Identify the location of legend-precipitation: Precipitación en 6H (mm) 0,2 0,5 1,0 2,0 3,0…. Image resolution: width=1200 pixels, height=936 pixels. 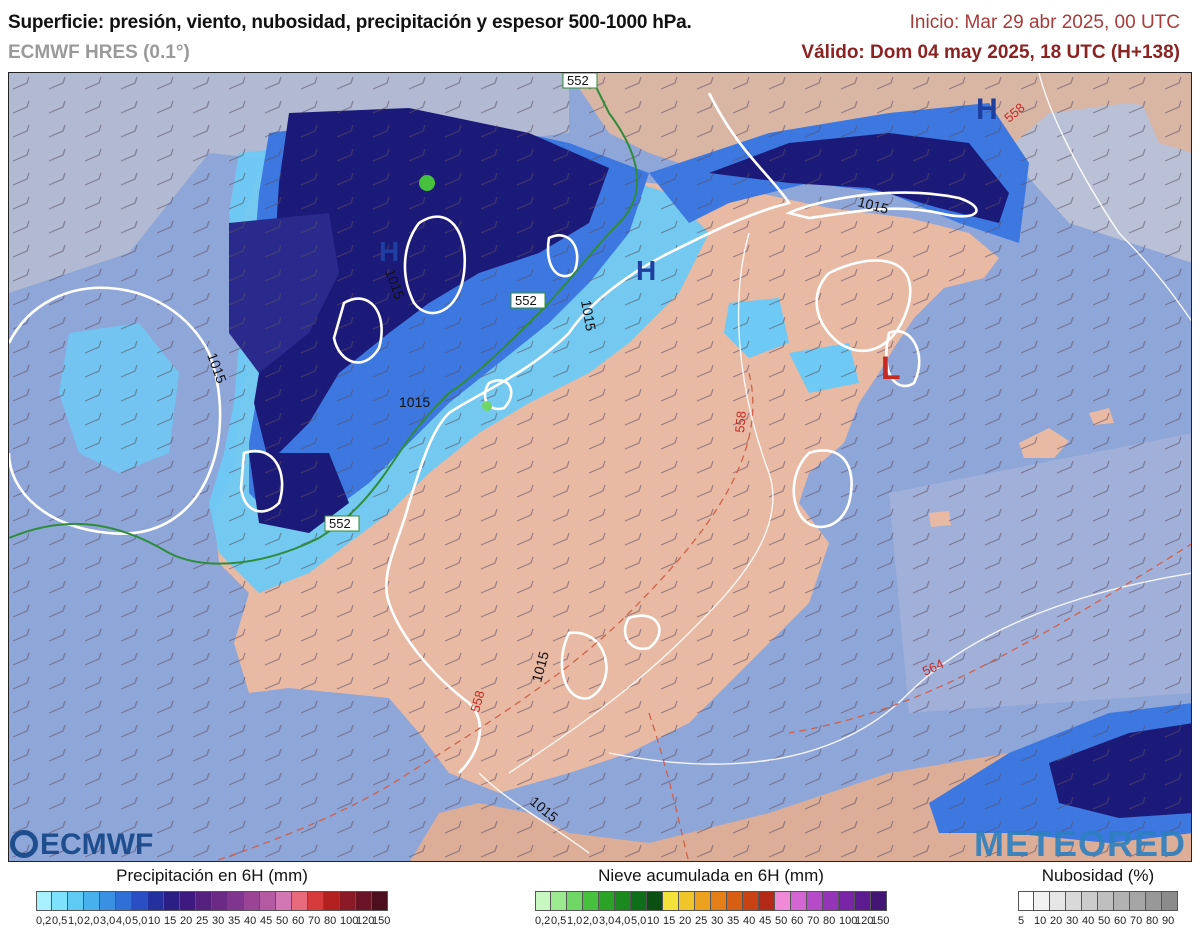
(213, 896).